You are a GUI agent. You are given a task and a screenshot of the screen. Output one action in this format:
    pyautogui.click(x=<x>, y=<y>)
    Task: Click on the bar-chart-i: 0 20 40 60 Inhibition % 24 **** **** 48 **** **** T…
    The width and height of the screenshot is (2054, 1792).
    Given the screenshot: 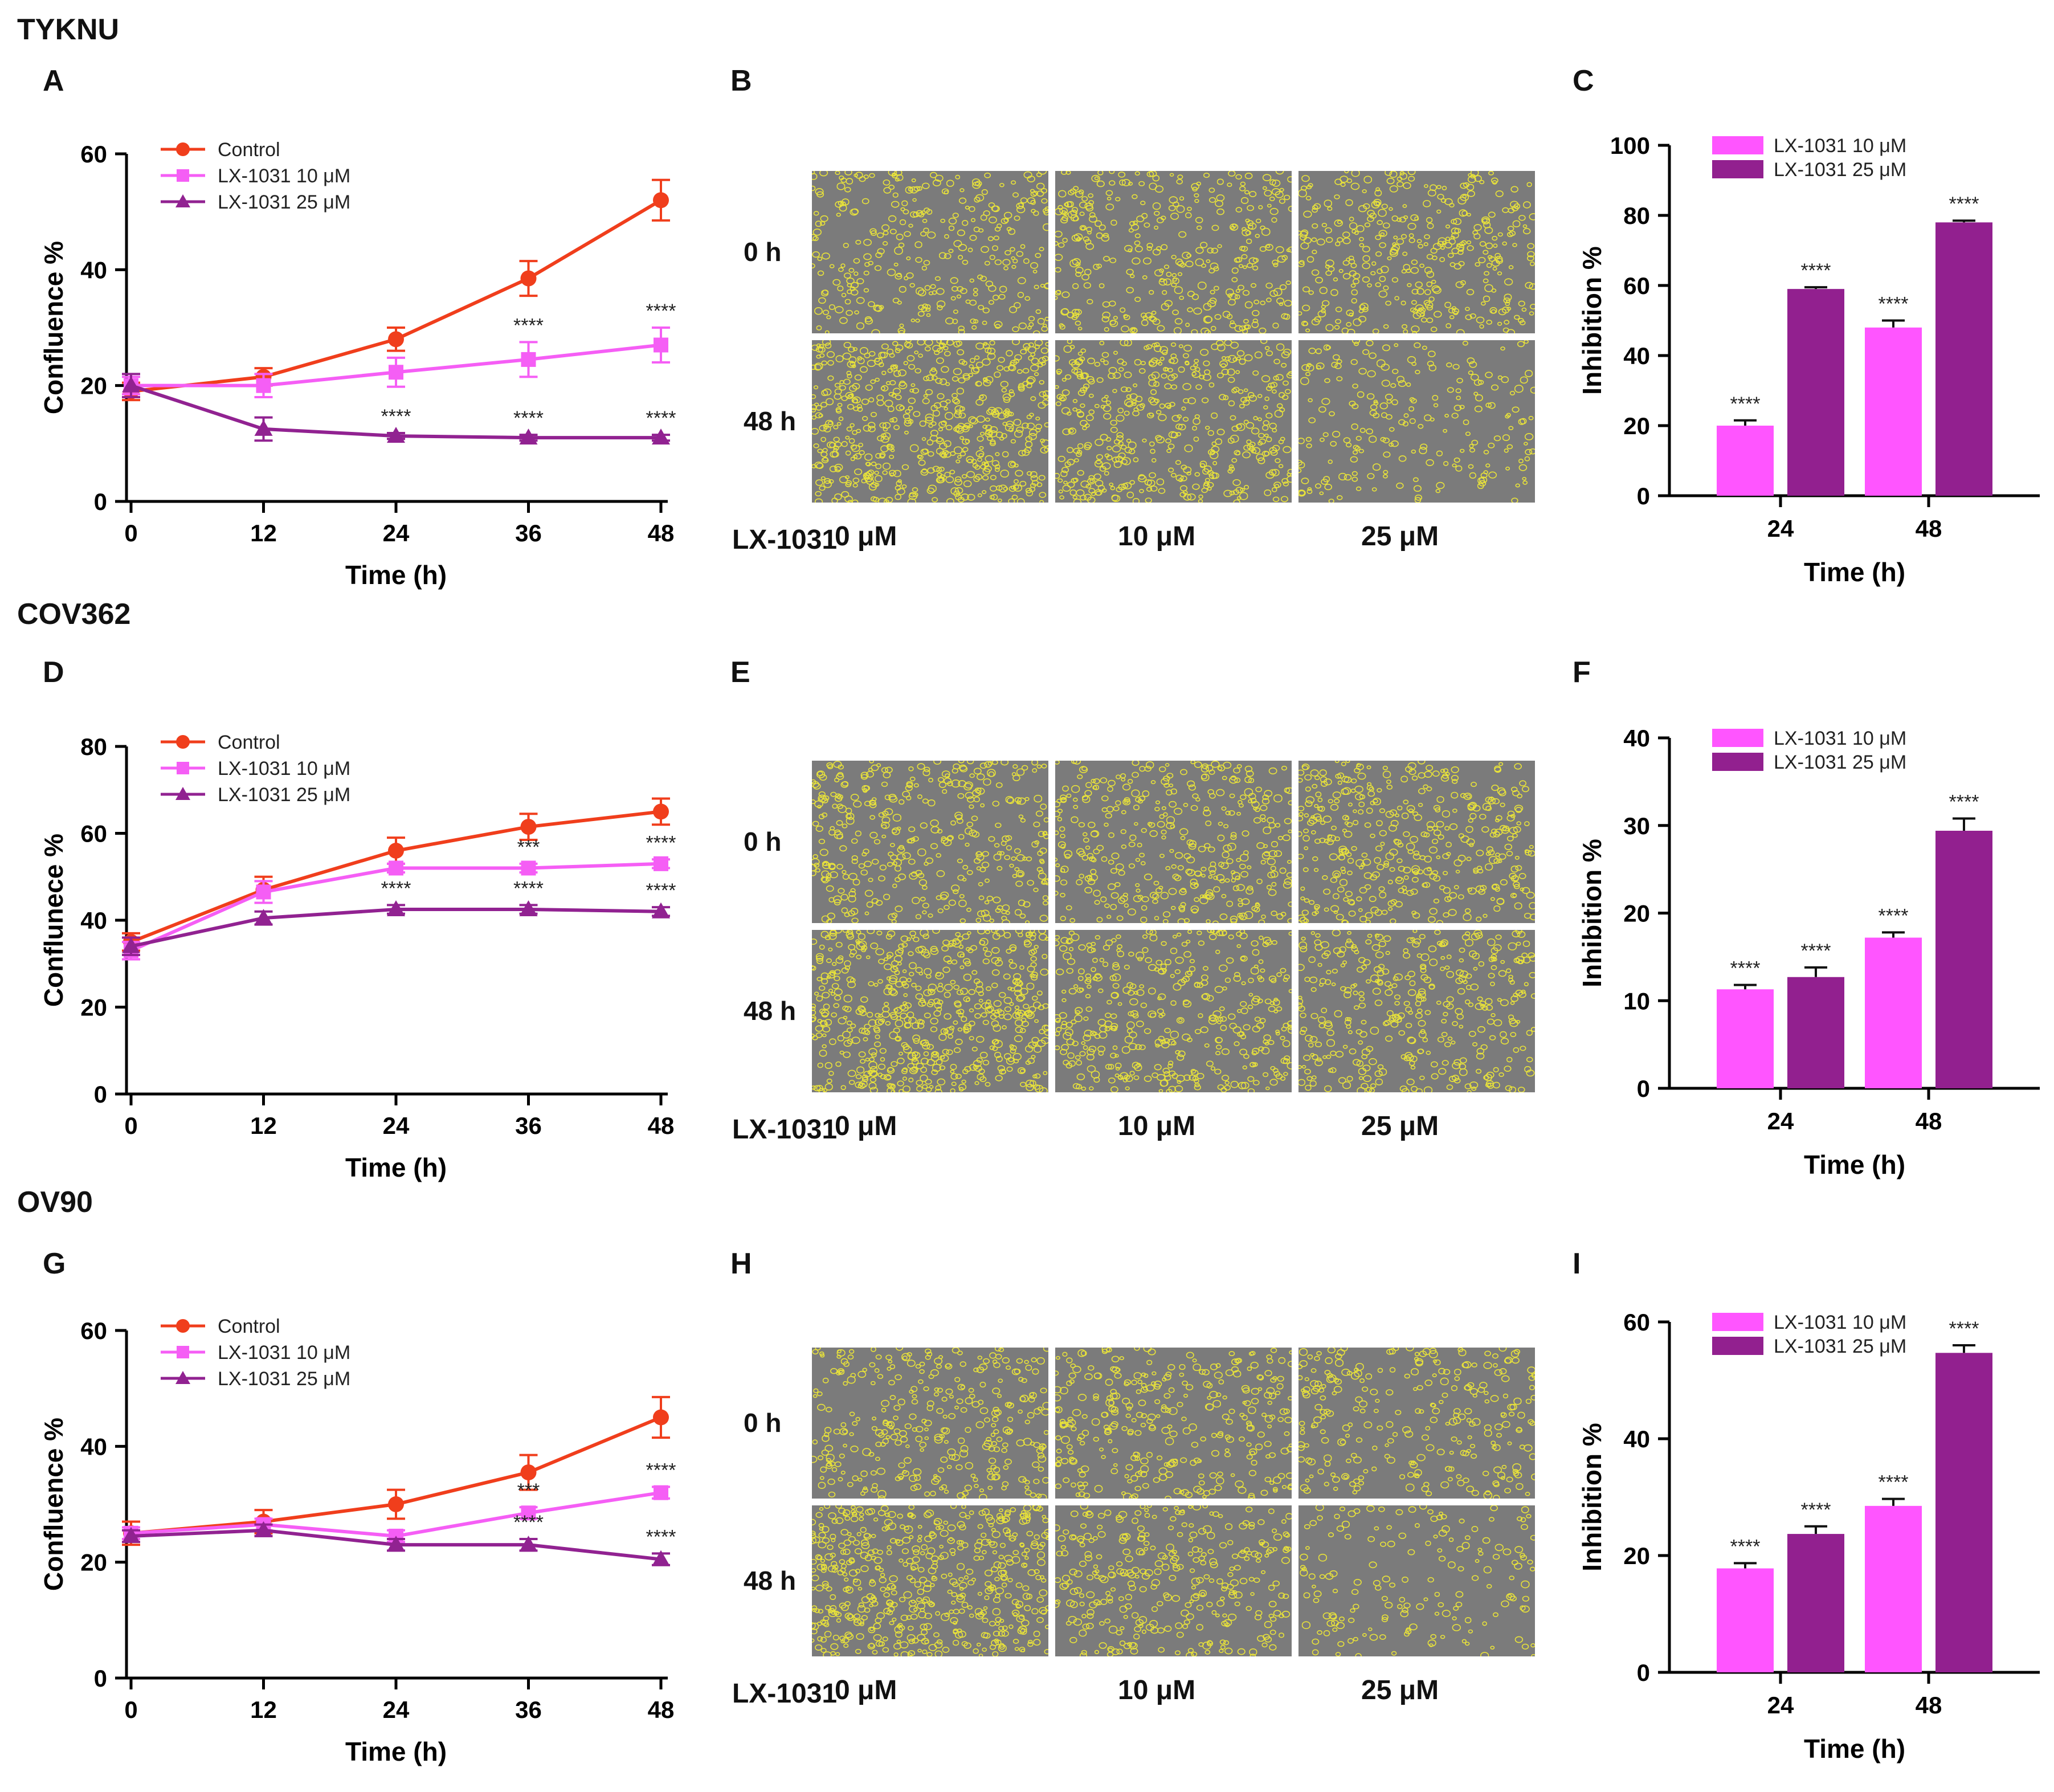 What is the action you would take?
    pyautogui.click(x=1809, y=1536)
    